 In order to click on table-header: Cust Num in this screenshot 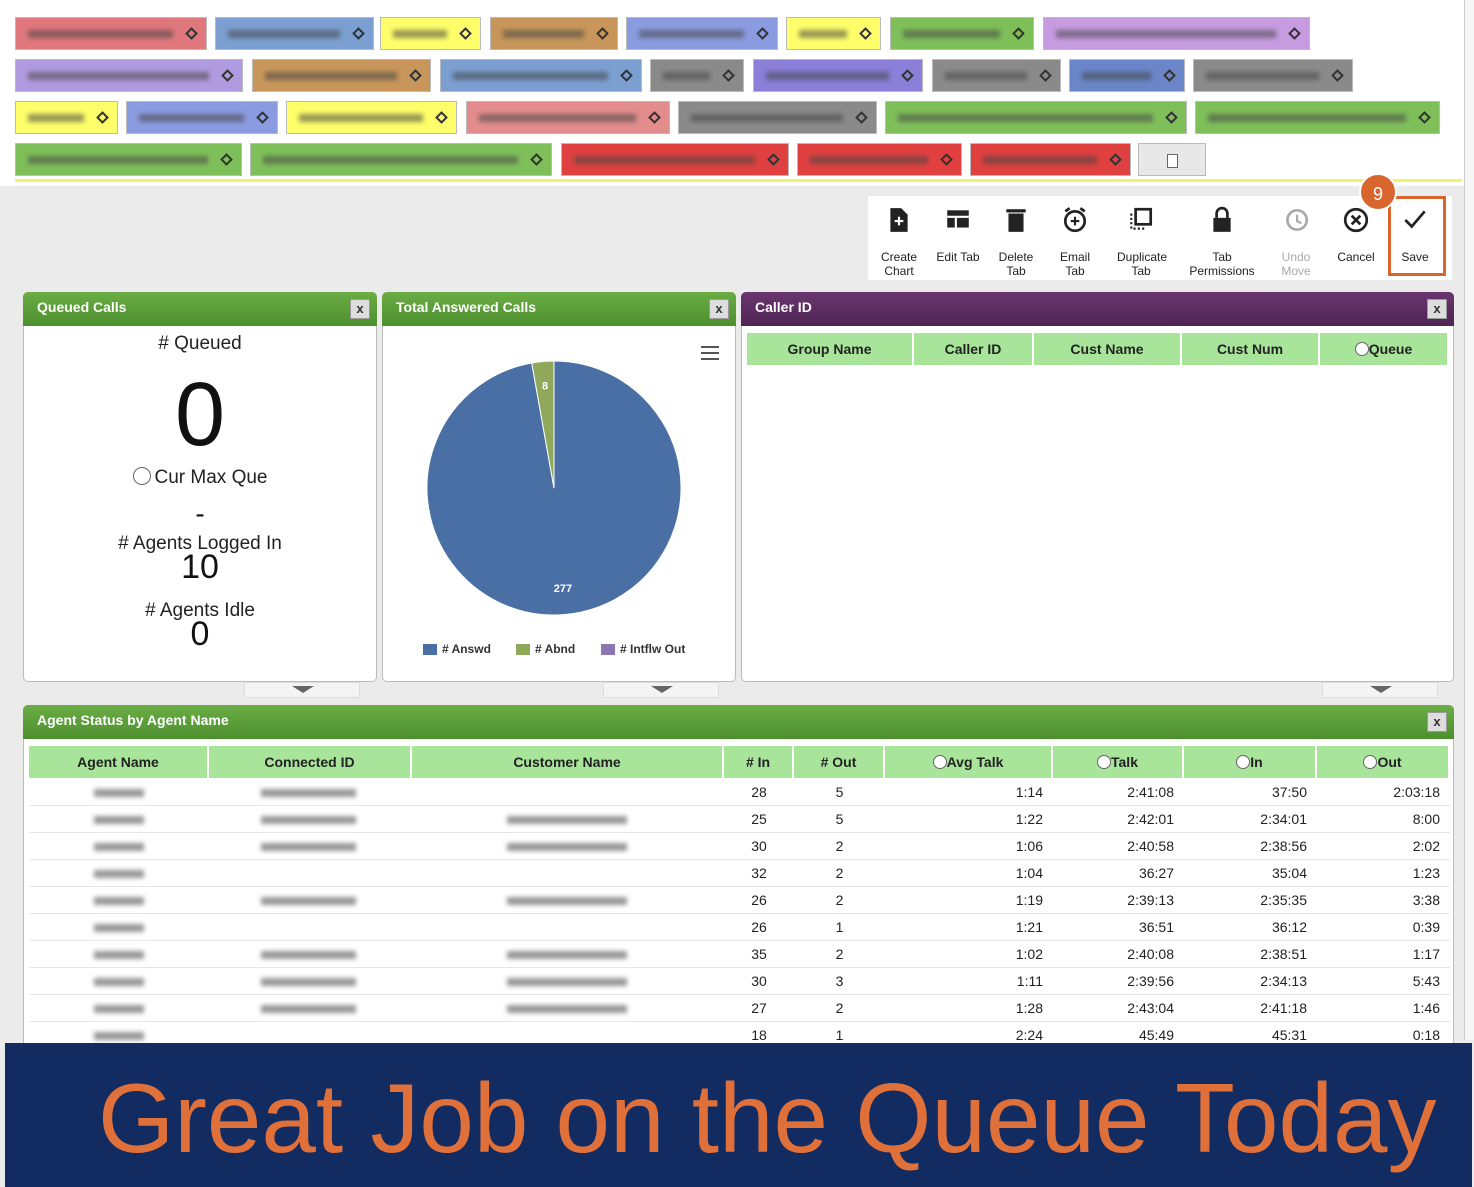, I will do `click(1251, 349)`.